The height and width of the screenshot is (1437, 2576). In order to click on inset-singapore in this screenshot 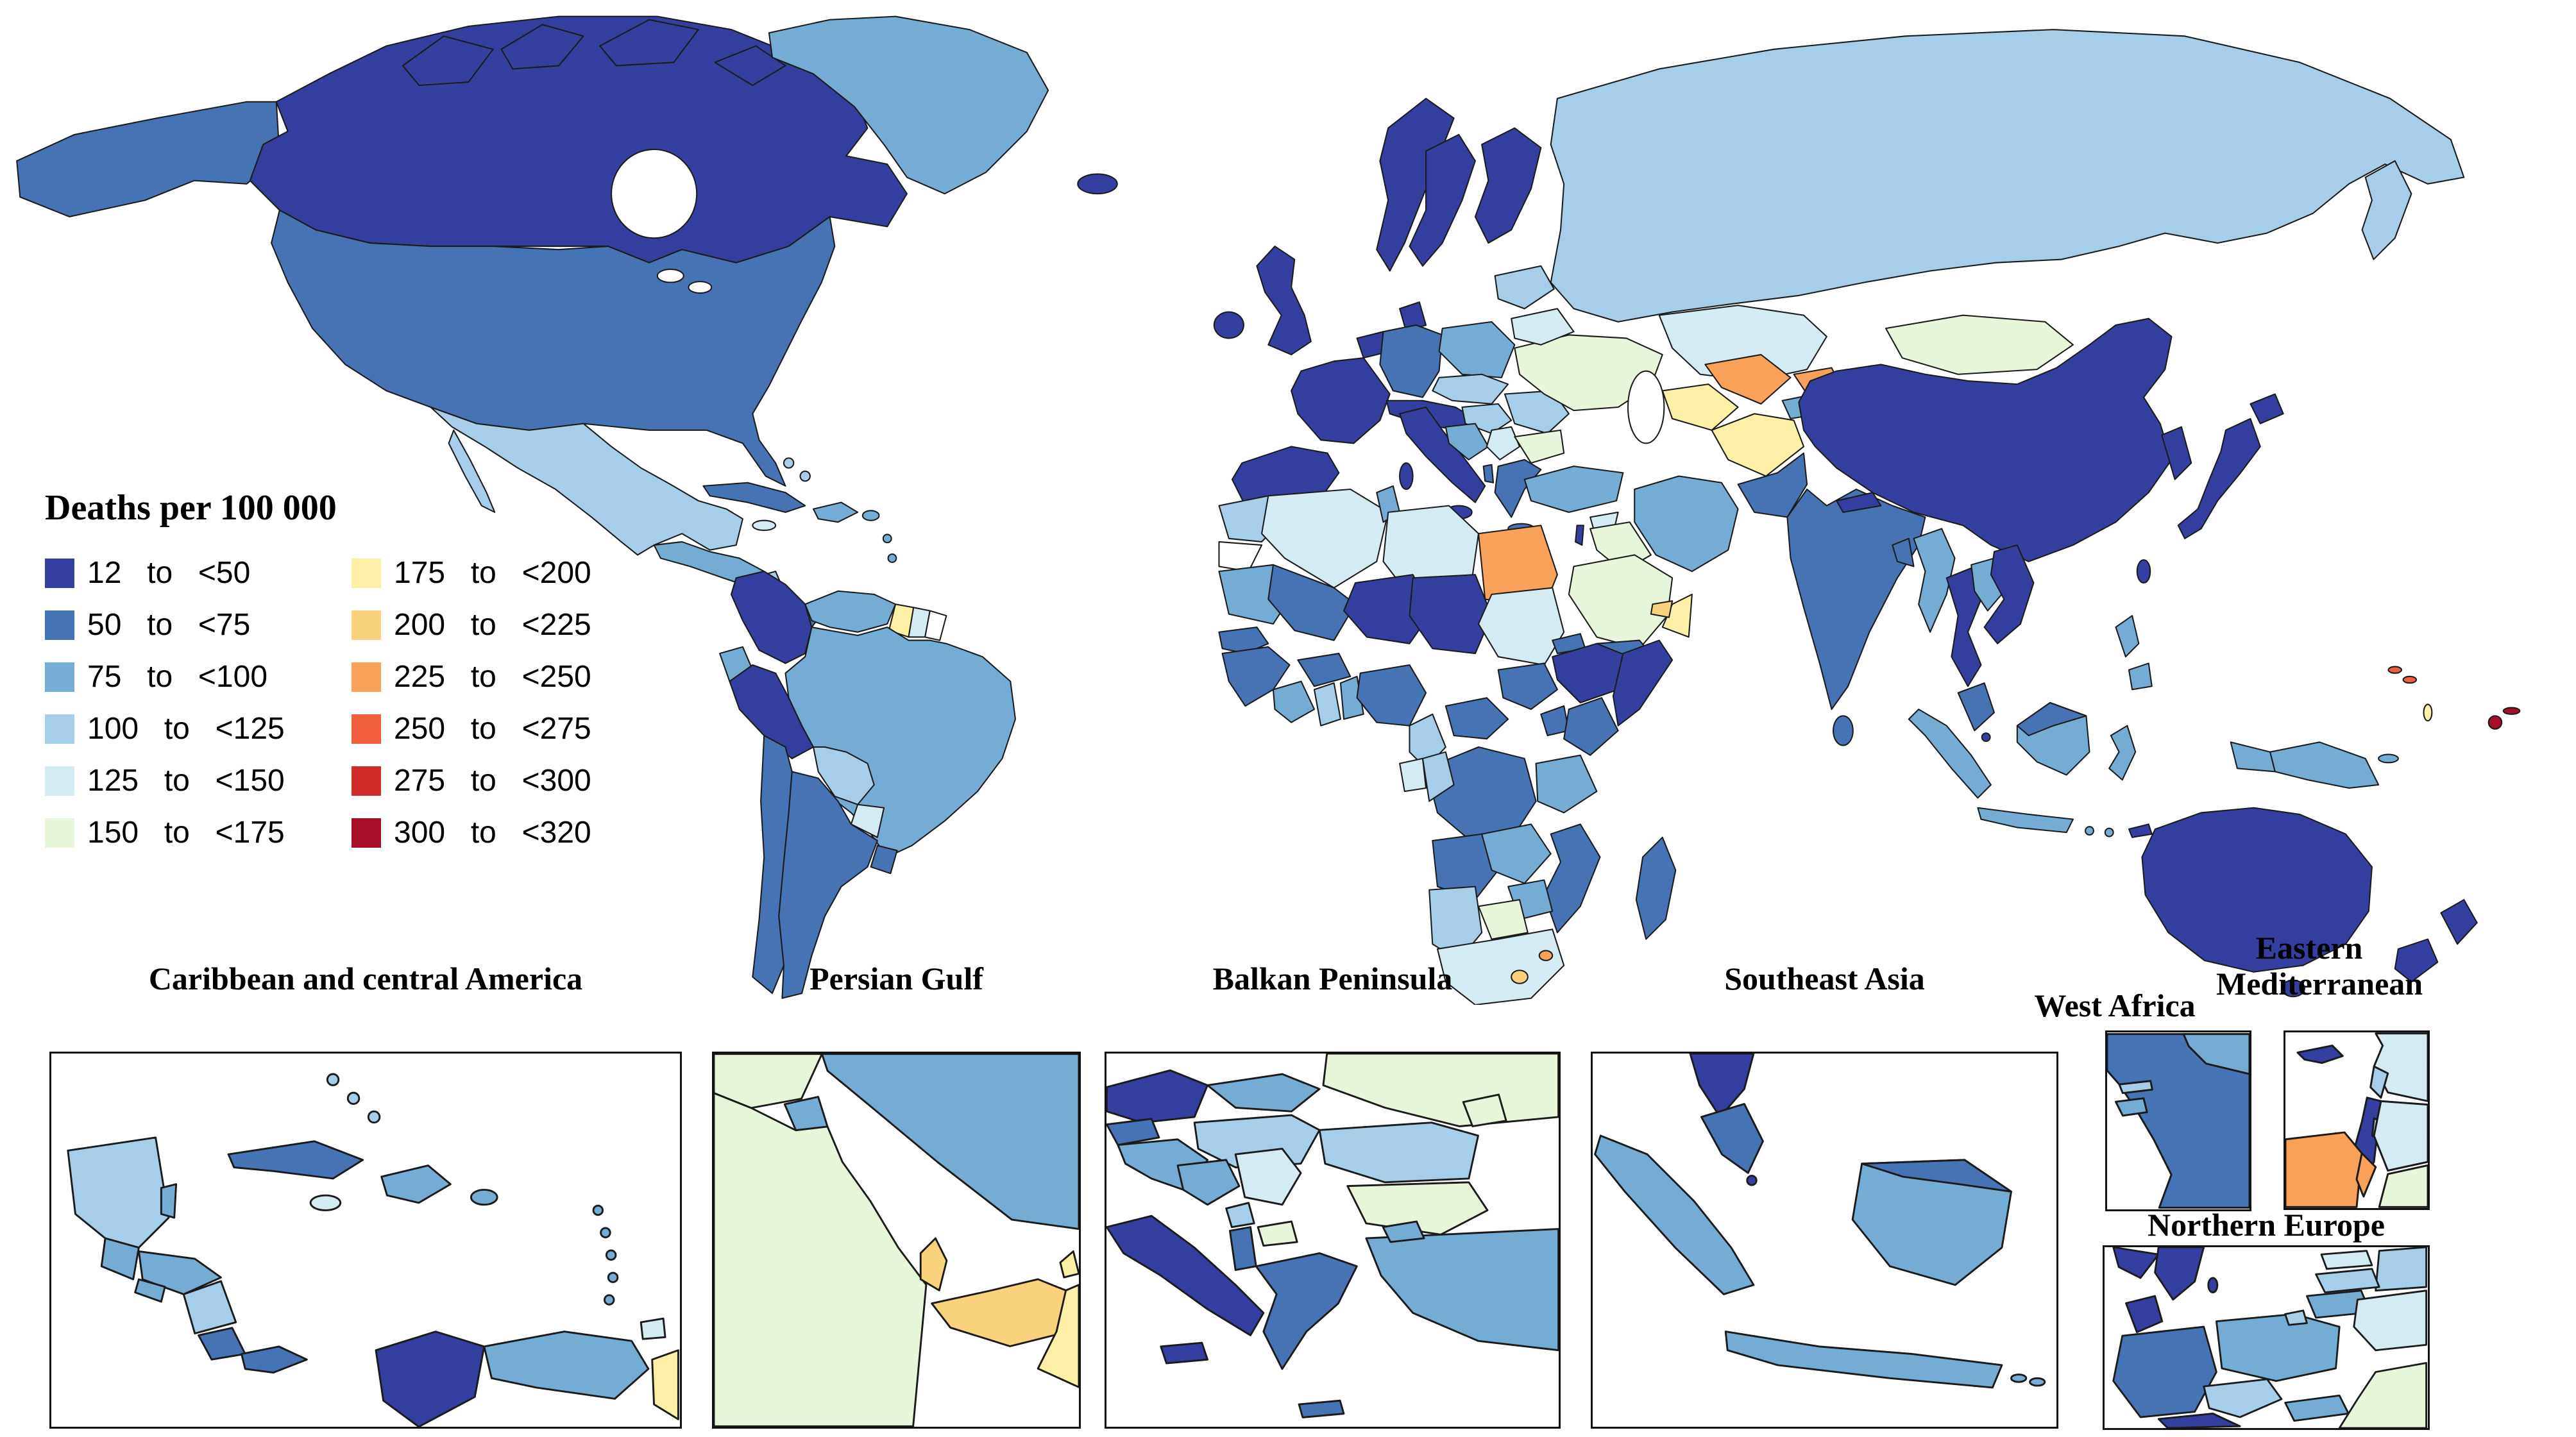, I will do `click(1752, 1180)`.